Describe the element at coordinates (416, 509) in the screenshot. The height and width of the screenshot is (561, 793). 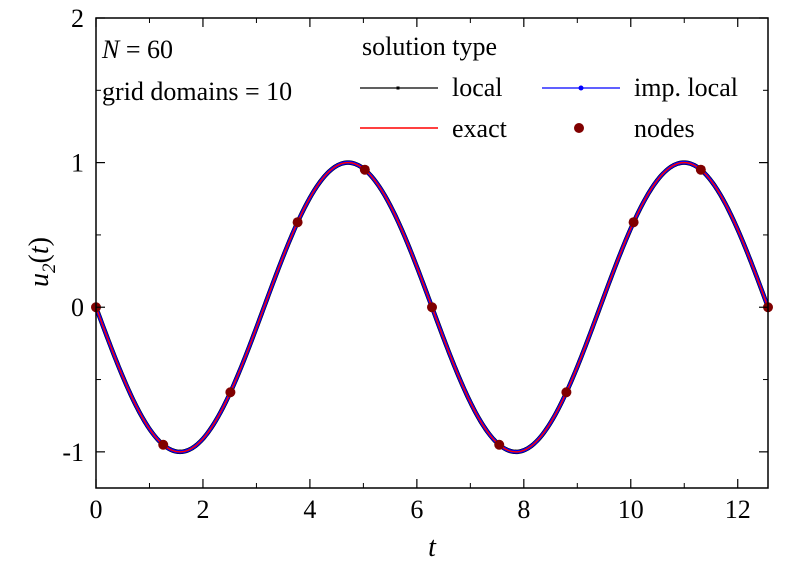
I see `x-tick-label: 6` at that location.